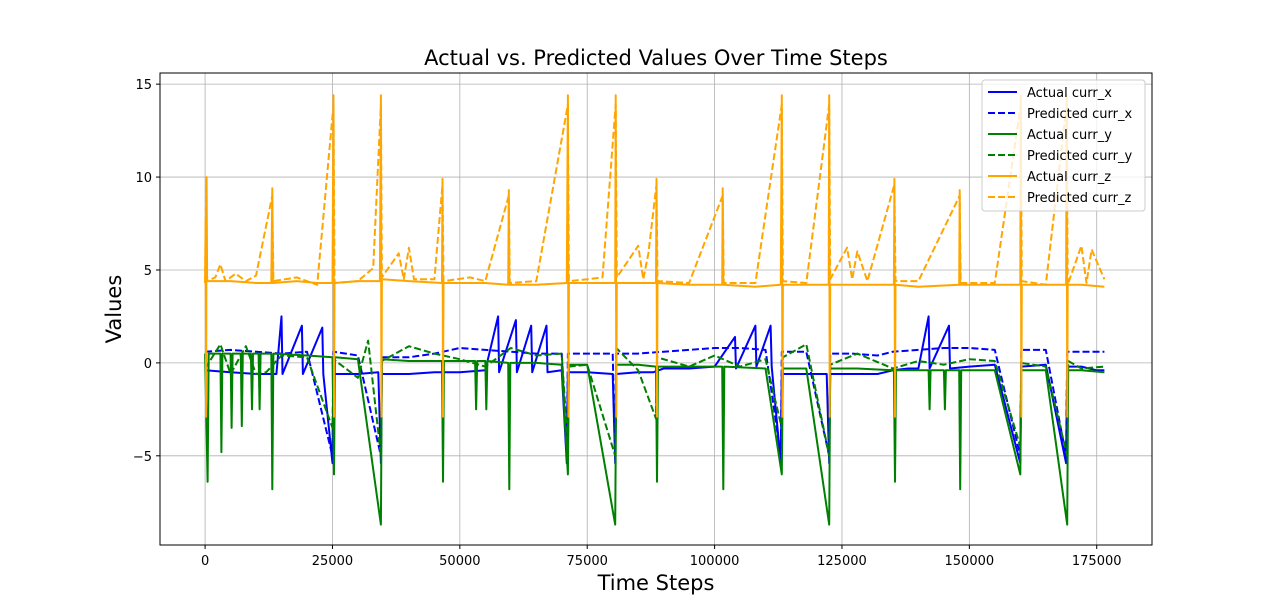 This screenshot has height=616, width=1280. What do you see at coordinates (1097, 561) in the screenshot?
I see `x-tick-label: 175000` at bounding box center [1097, 561].